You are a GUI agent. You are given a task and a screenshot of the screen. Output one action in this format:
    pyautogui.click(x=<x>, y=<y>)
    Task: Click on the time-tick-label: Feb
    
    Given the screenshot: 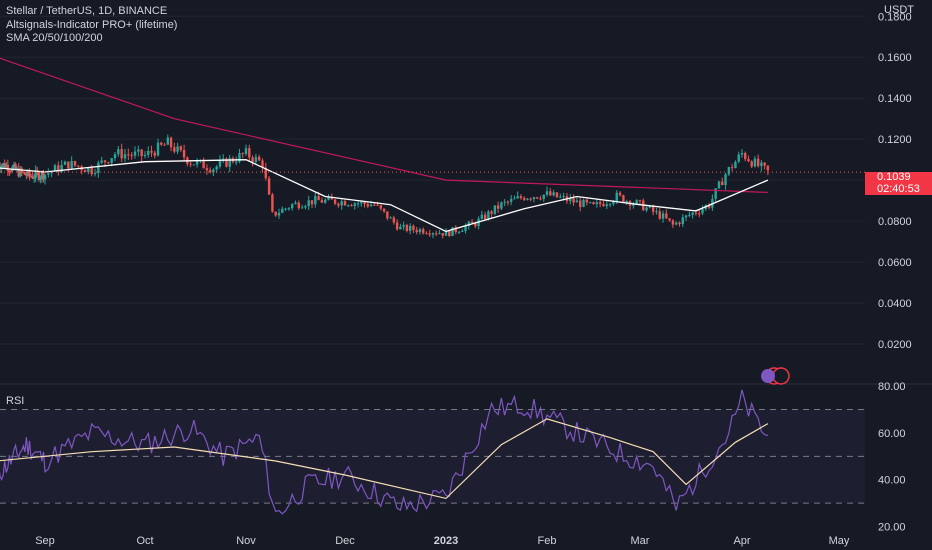 What is the action you would take?
    pyautogui.click(x=547, y=541)
    